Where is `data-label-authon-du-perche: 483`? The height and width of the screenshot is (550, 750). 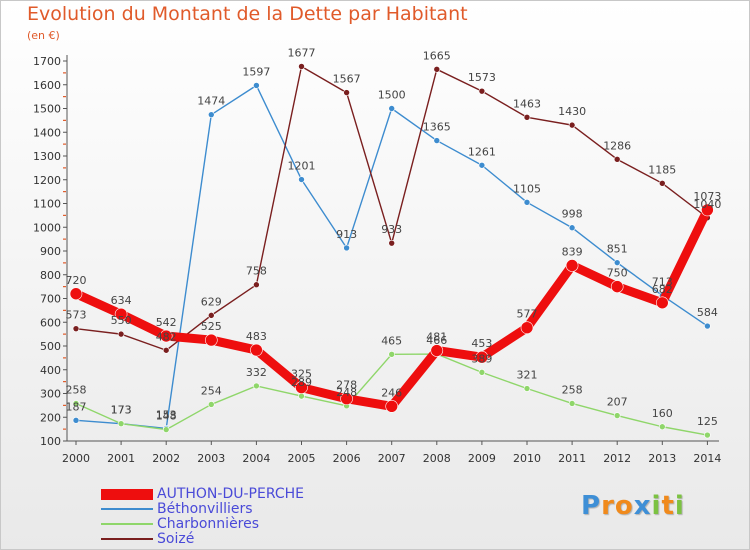
data-label-authon-du-perche: 483 is located at coordinates (256, 336).